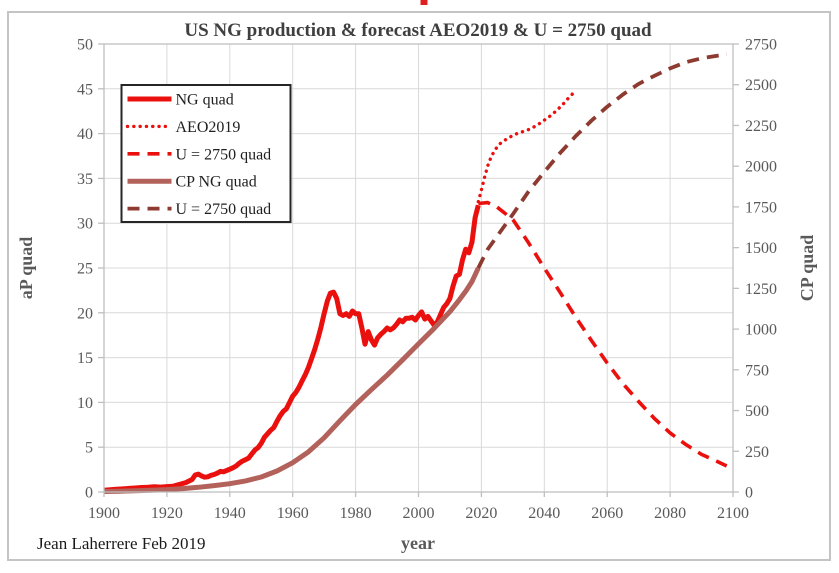 Image resolution: width=839 pixels, height=573 pixels. Describe the element at coordinates (224, 209) in the screenshot. I see `legend-label-u-2750-quad-right: U = 2750 quad` at that location.